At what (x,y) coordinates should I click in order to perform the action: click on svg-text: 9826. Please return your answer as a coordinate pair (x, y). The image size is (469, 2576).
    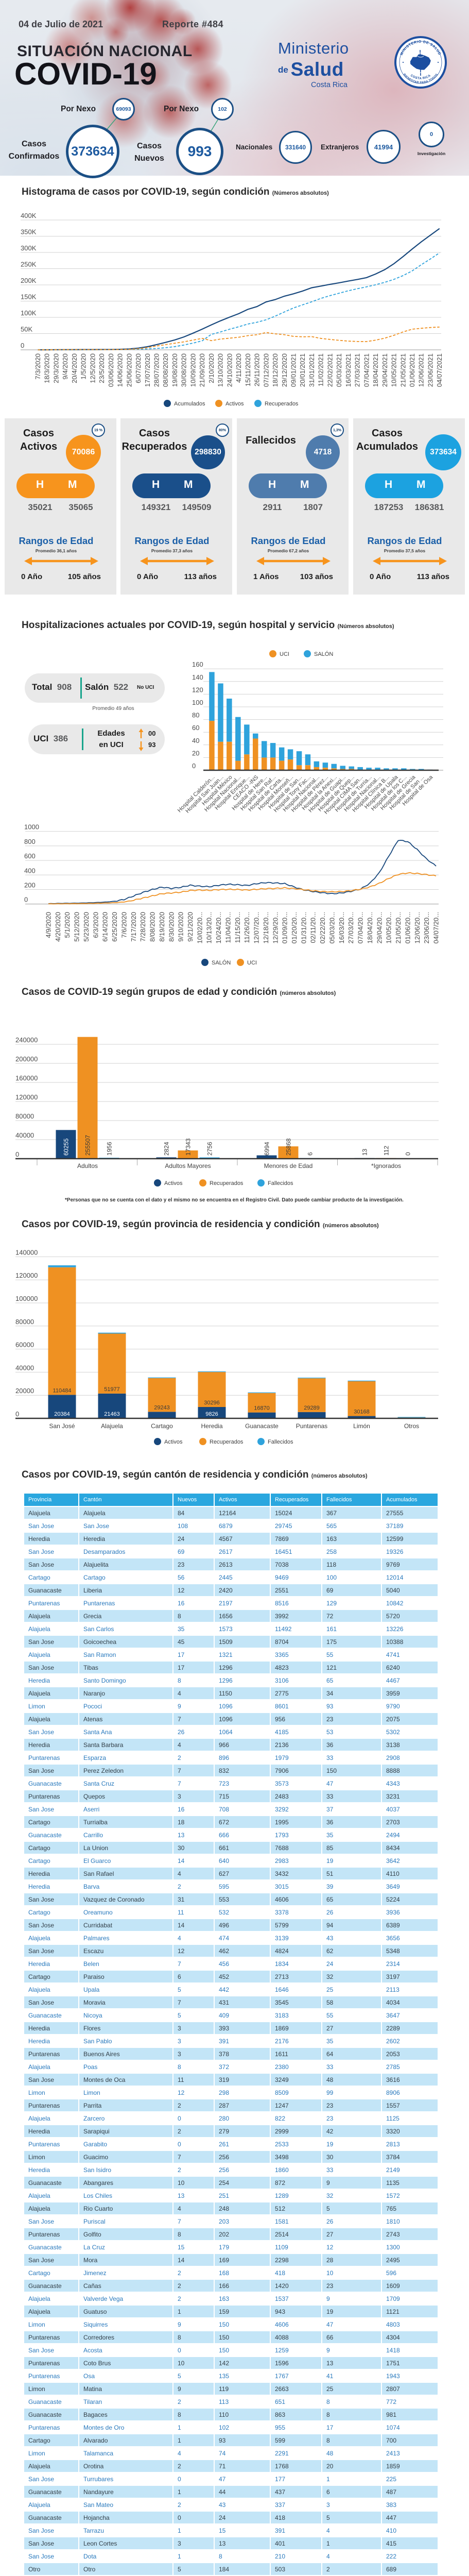
    Looking at the image, I should click on (211, 1414).